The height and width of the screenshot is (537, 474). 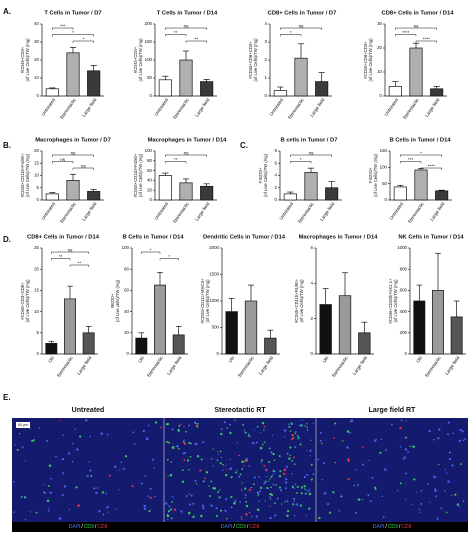 What do you see at coordinates (22, 59) in the screenshot?
I see `y-axis-label: #CD45+CD3+` at bounding box center [22, 59].